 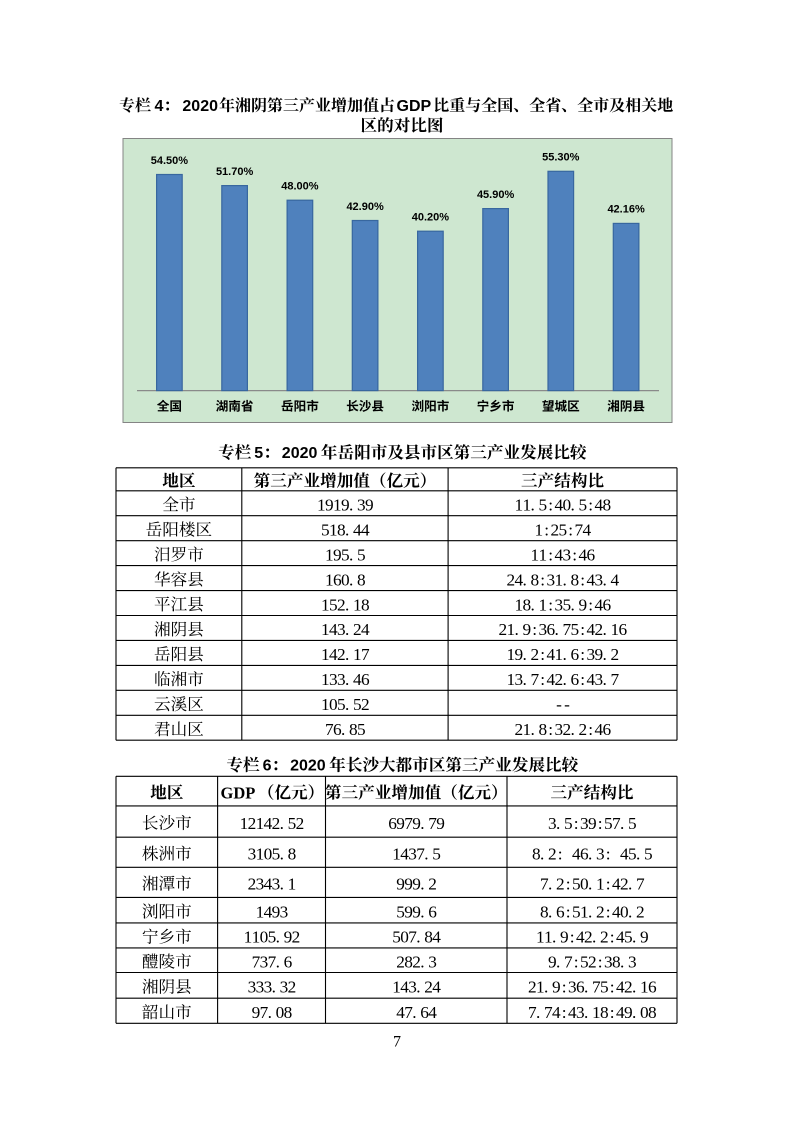 I want to click on svg-text: 11.9:42.2:45.9, so click(x=592, y=937).